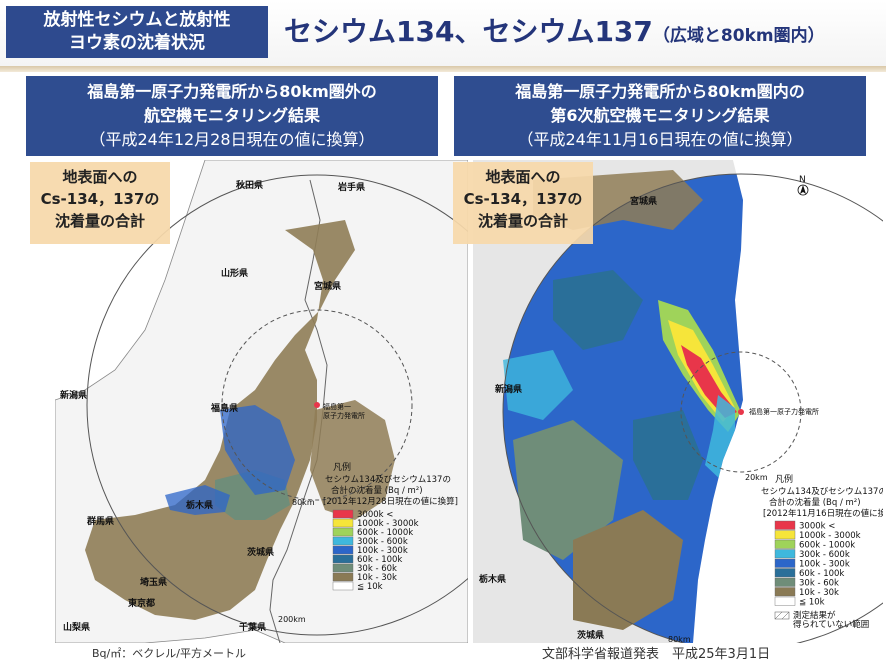  What do you see at coordinates (137, 43) in the screenshot?
I see `topic-label-line2: ヨウ素の沈着状況` at bounding box center [137, 43].